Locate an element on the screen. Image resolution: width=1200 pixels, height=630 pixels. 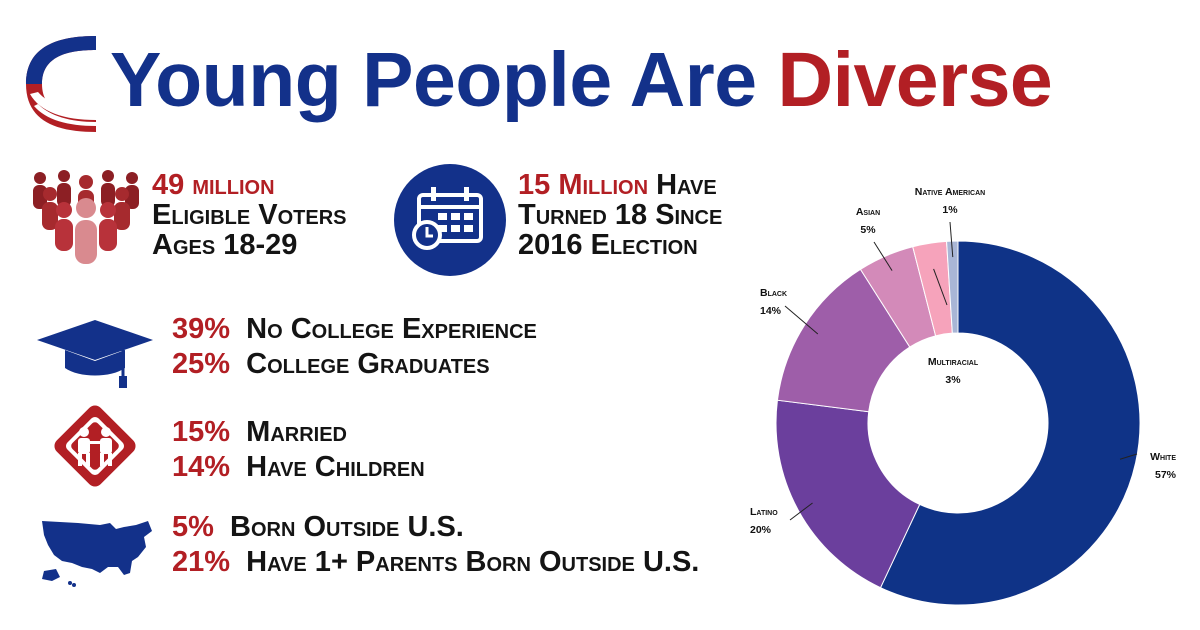
flag-logo-icon is located at coordinates (61, 84).